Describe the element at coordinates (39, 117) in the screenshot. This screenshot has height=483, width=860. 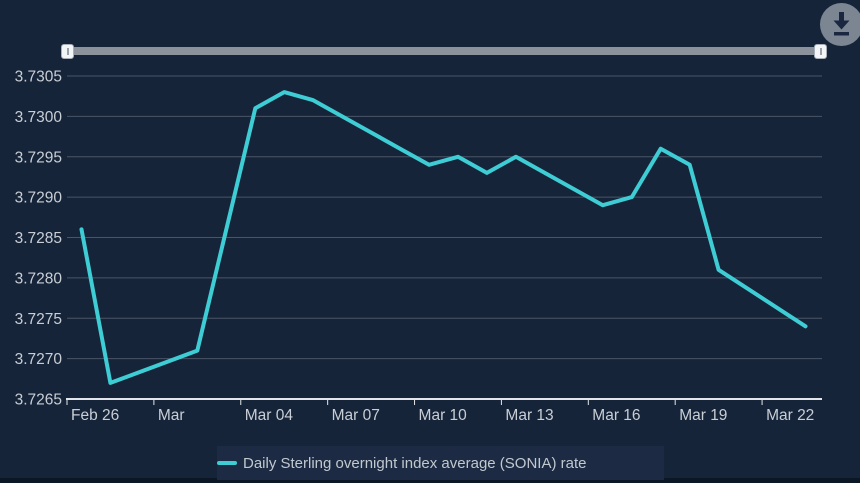
I see `y-axis-label: 3.7300` at that location.